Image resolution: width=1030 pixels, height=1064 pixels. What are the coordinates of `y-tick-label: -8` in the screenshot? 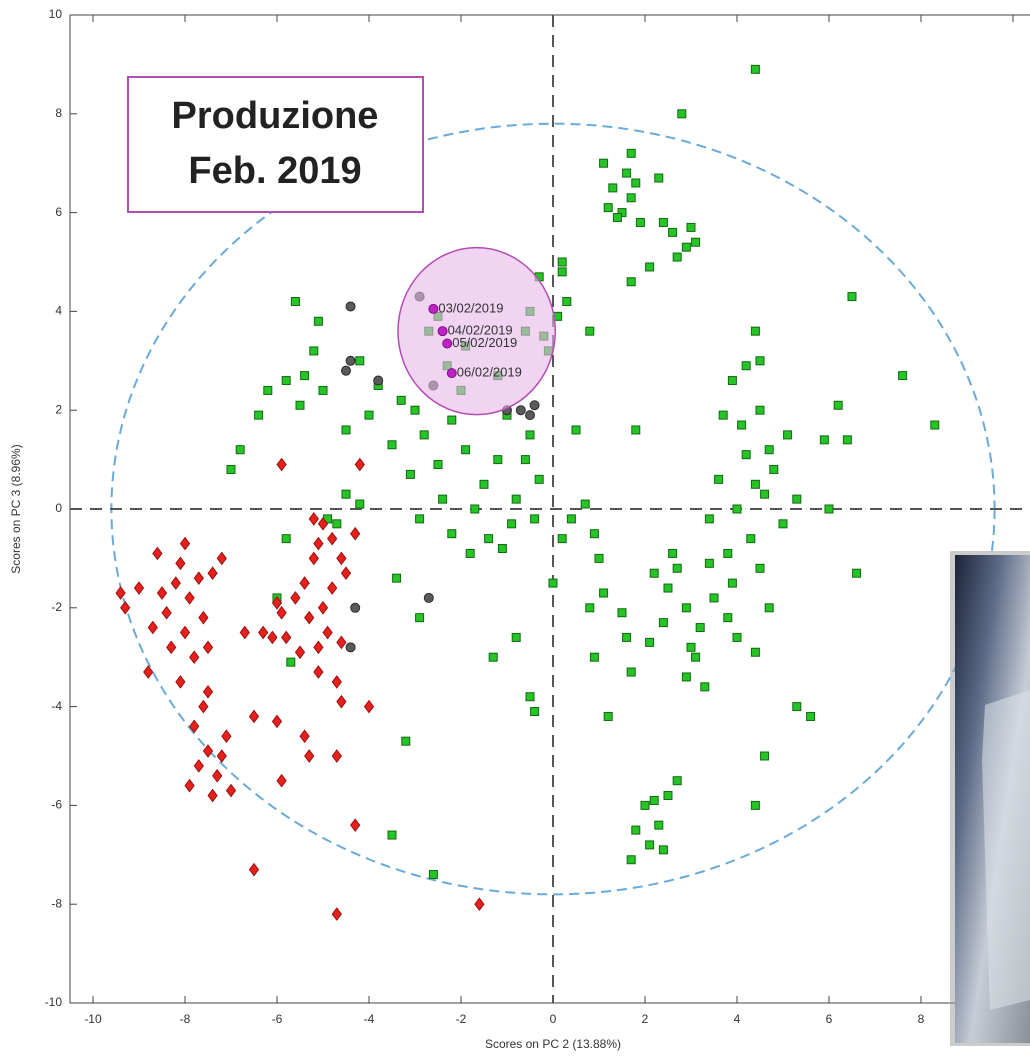 It's located at (56, 903).